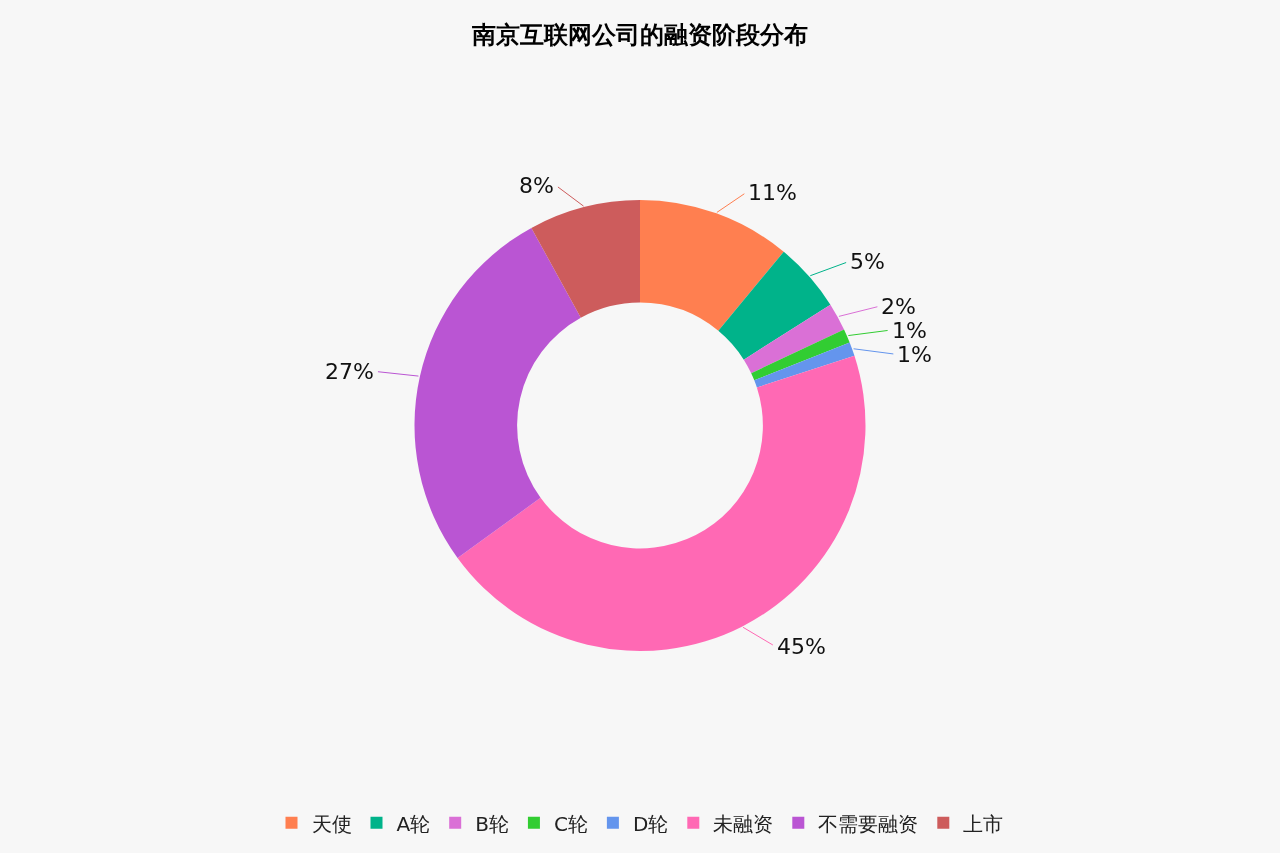 Image resolution: width=1280 pixels, height=853 pixels. What do you see at coordinates (898, 306) in the screenshot?
I see `data-label: 2%` at bounding box center [898, 306].